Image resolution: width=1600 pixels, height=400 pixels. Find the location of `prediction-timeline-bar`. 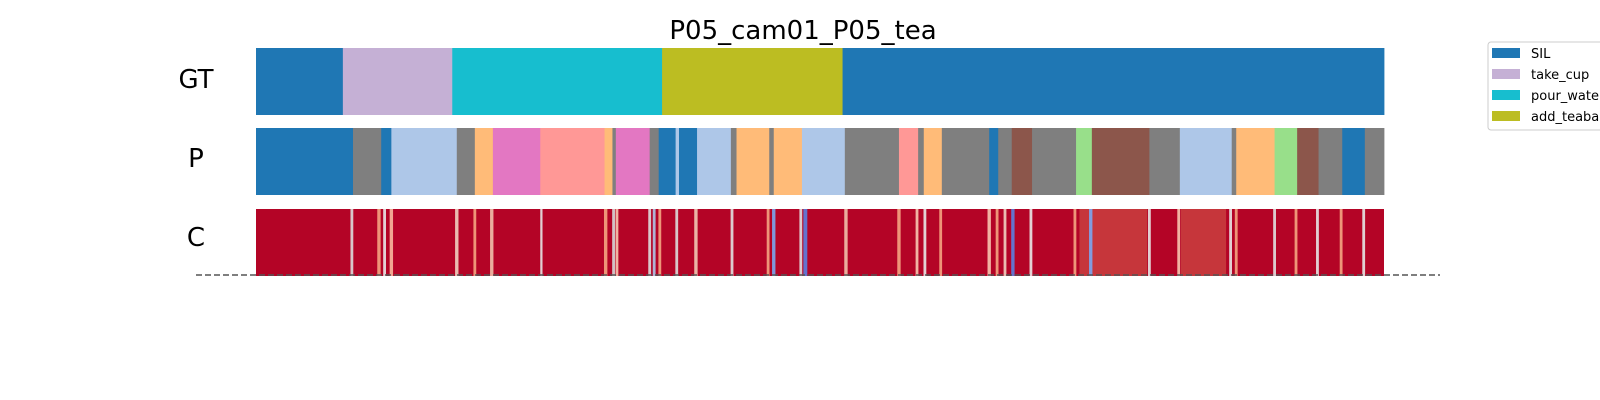

prediction-timeline-bar is located at coordinates (820, 161).